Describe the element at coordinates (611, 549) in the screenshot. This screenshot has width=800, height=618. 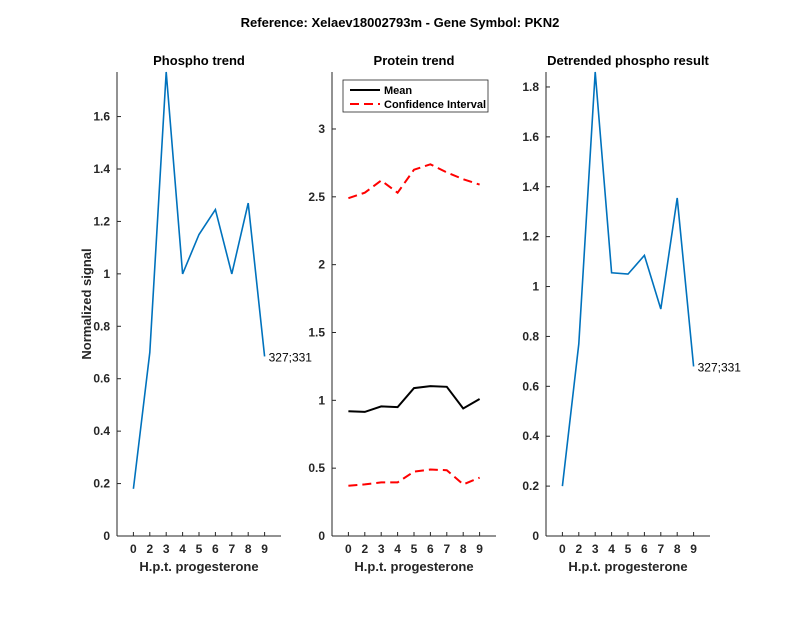
I see `panel-3-x-tick-label: 4` at that location.